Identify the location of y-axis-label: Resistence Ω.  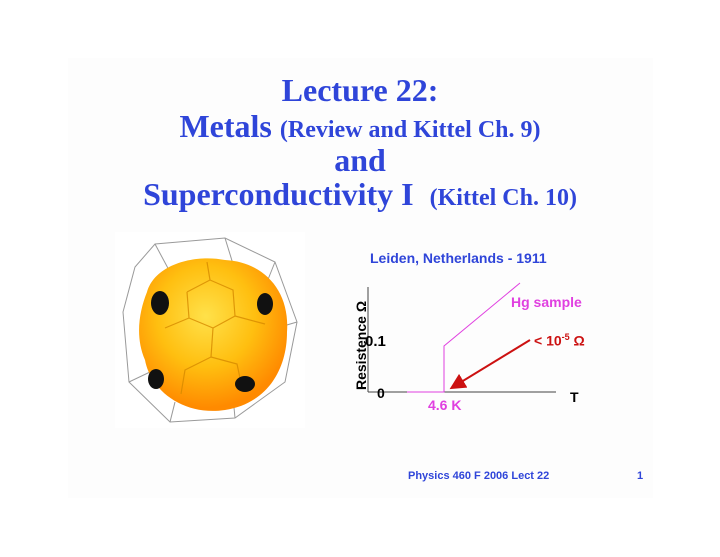
(361, 345).